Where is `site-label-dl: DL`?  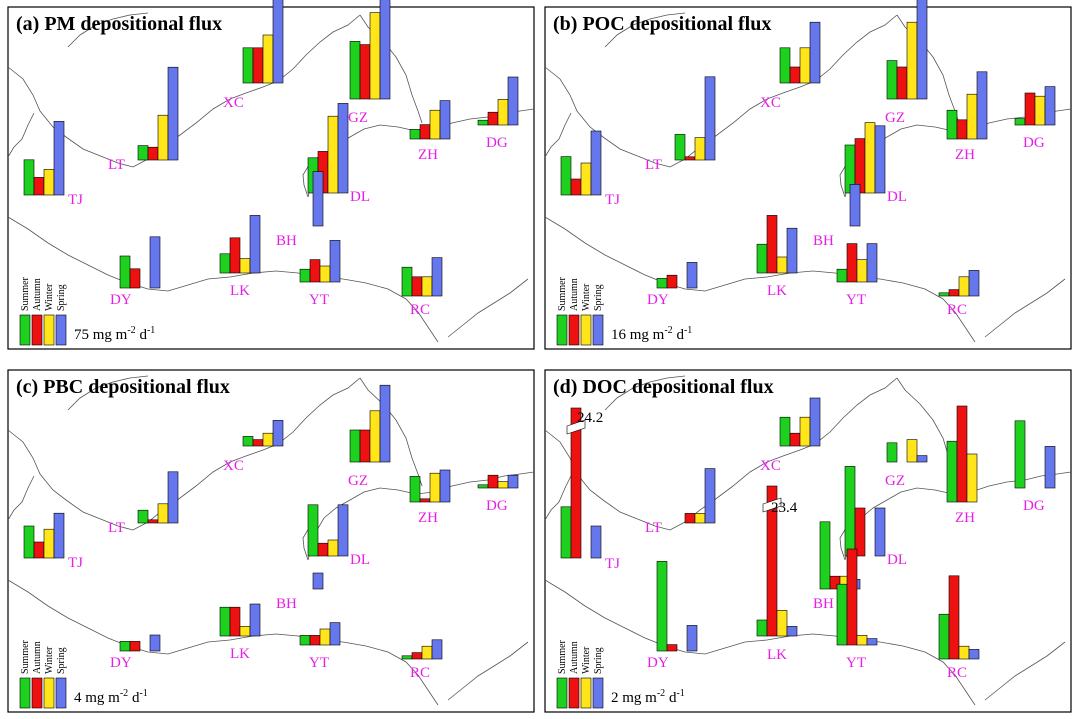
site-label-dl: DL is located at coordinates (360, 560).